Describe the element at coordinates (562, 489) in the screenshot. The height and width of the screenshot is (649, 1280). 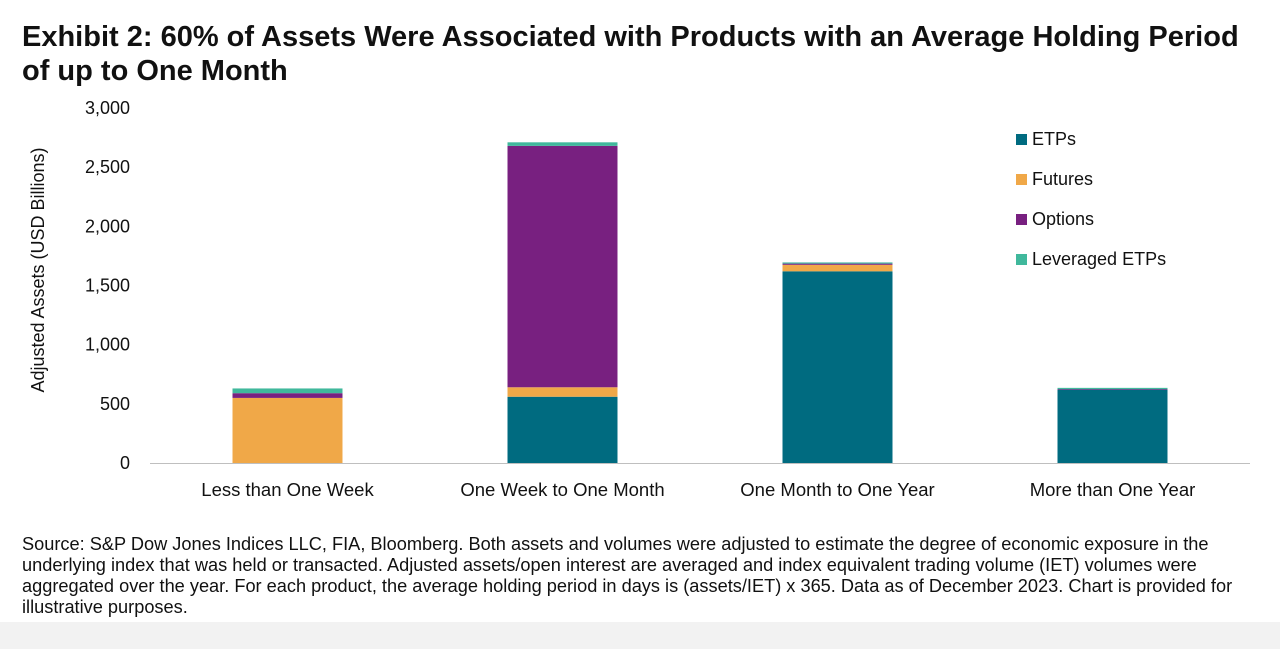
I see `x-tick-label: One Week to One Month` at that location.